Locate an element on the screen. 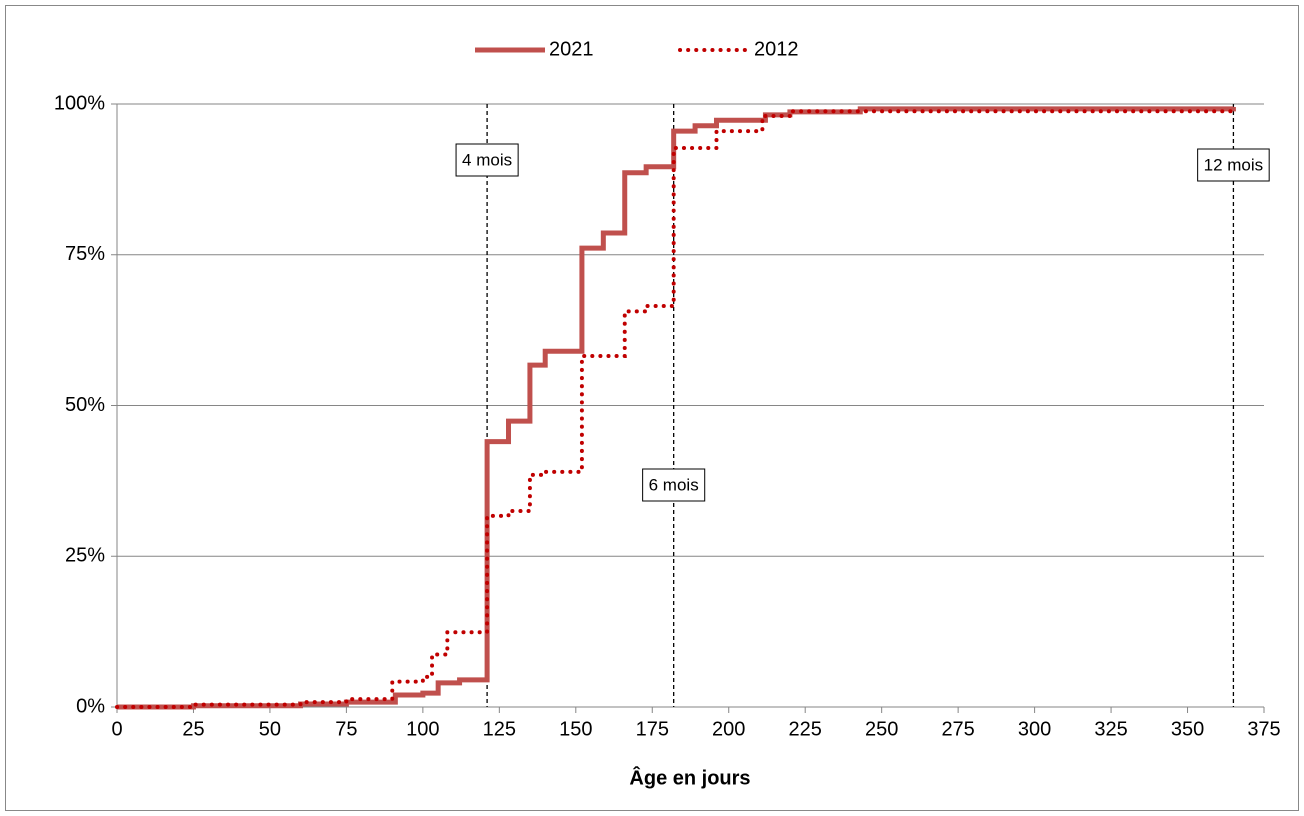 Image resolution: width=1304 pixels, height=816 pixels. y-tick-label: 75% is located at coordinates (85, 254).